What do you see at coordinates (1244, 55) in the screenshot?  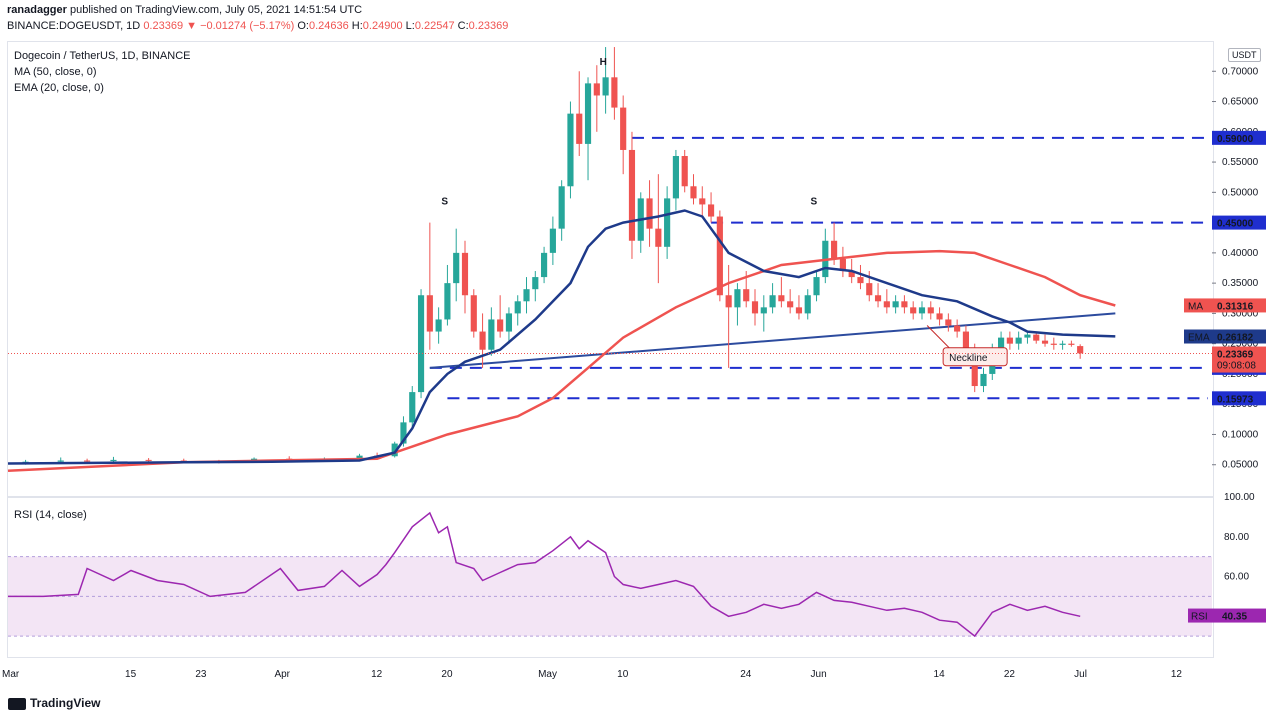 I see `currency-button: USDT` at bounding box center [1244, 55].